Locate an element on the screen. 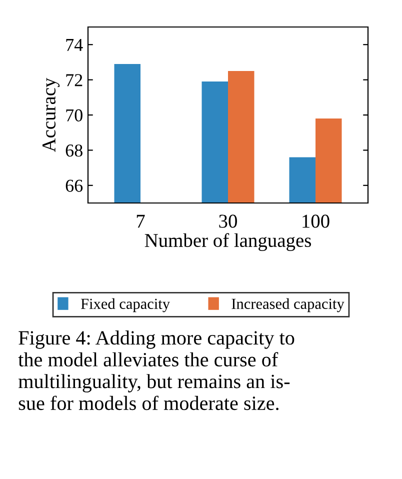 The height and width of the screenshot is (479, 402). legend-label: Increased capacity is located at coordinates (288, 305).